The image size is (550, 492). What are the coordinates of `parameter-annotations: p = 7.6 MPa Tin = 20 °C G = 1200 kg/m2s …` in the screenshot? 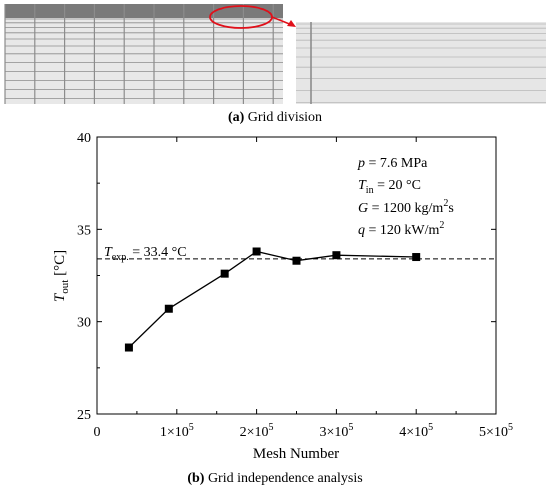 It's located at (405, 197).